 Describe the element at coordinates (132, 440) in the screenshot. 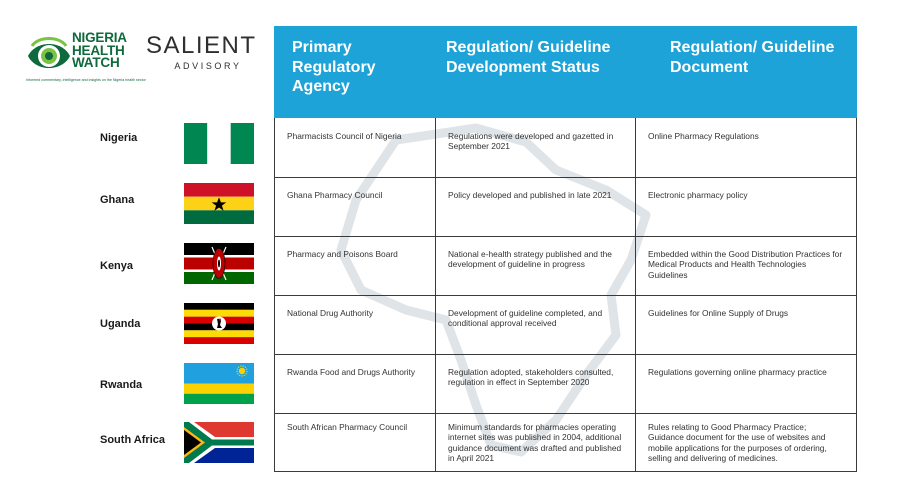

I see `country-south-africa: South Africa` at that location.